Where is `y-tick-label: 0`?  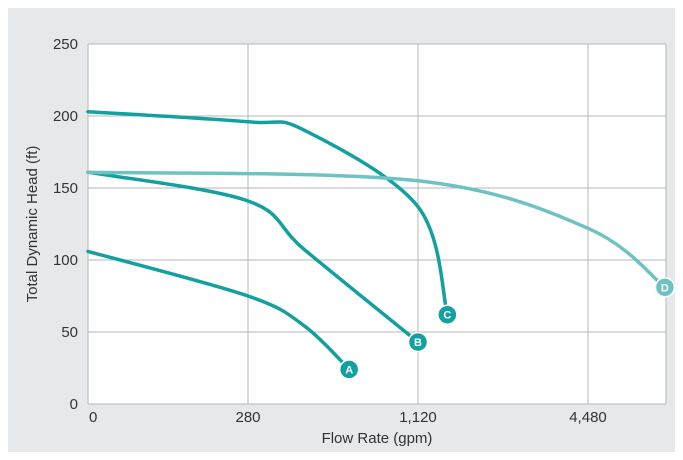
y-tick-label: 0 is located at coordinates (74, 404).